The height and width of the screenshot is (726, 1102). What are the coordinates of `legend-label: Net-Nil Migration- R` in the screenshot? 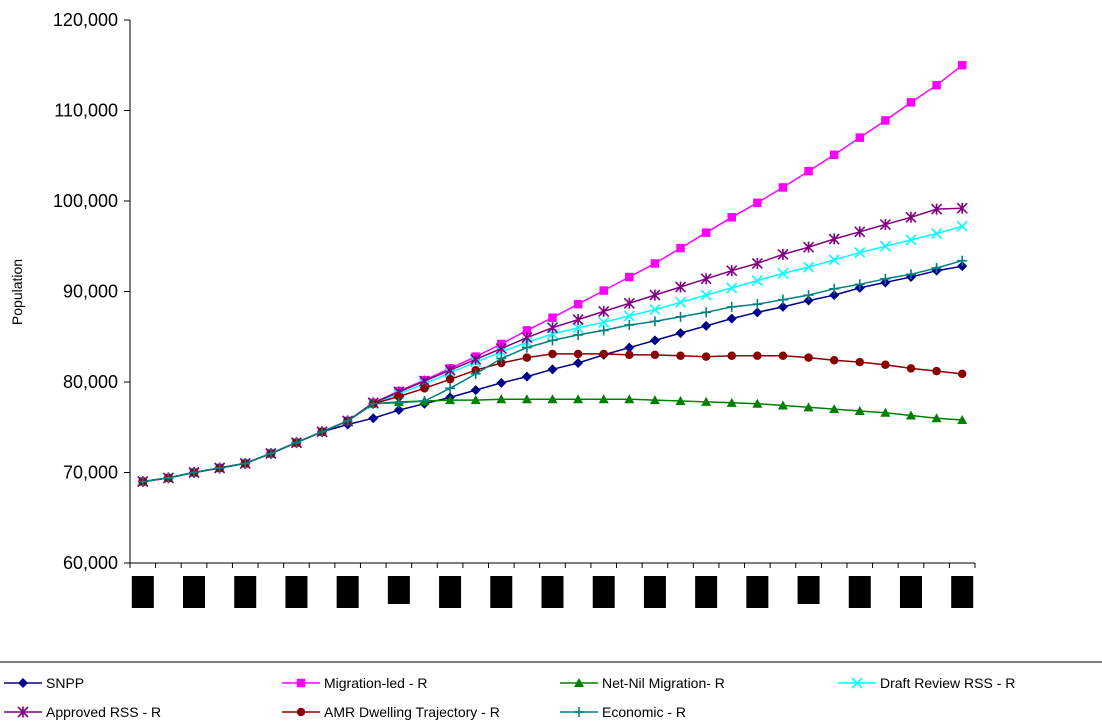 It's located at (663, 683).